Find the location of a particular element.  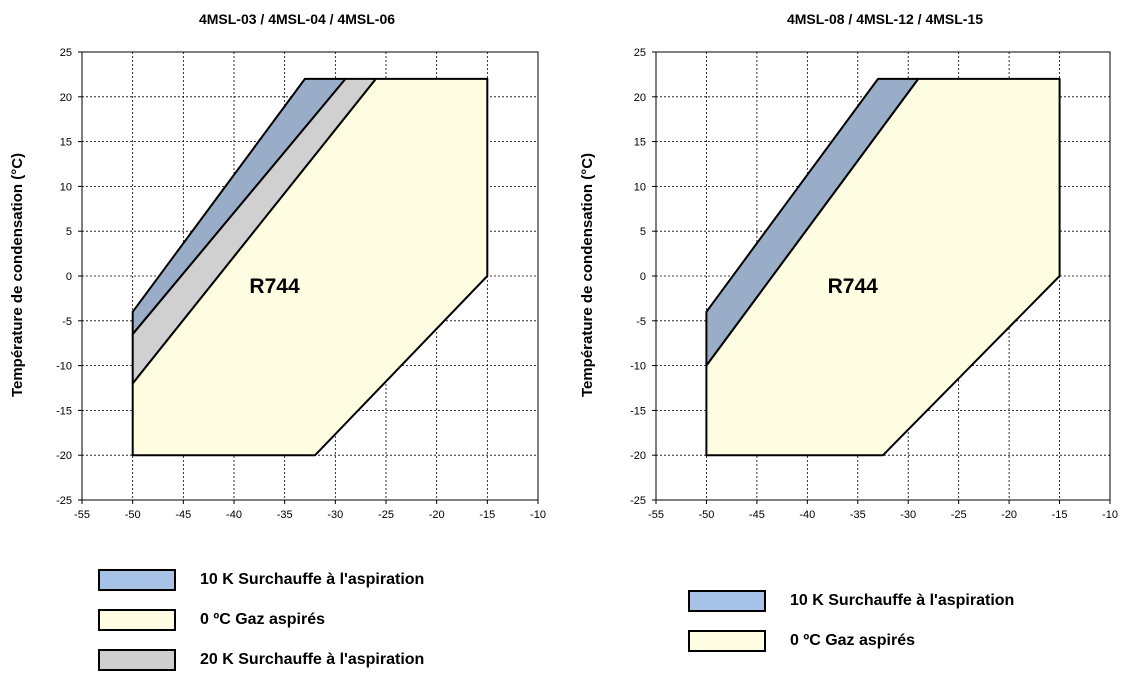

legend-label: 20 K Surchauffe à l'aspiration is located at coordinates (312, 659).